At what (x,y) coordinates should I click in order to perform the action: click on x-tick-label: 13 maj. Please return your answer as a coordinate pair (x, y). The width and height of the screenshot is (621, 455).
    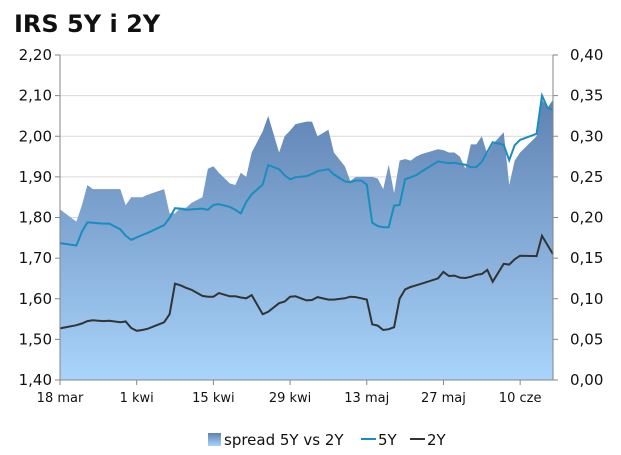
    Looking at the image, I should click on (366, 398).